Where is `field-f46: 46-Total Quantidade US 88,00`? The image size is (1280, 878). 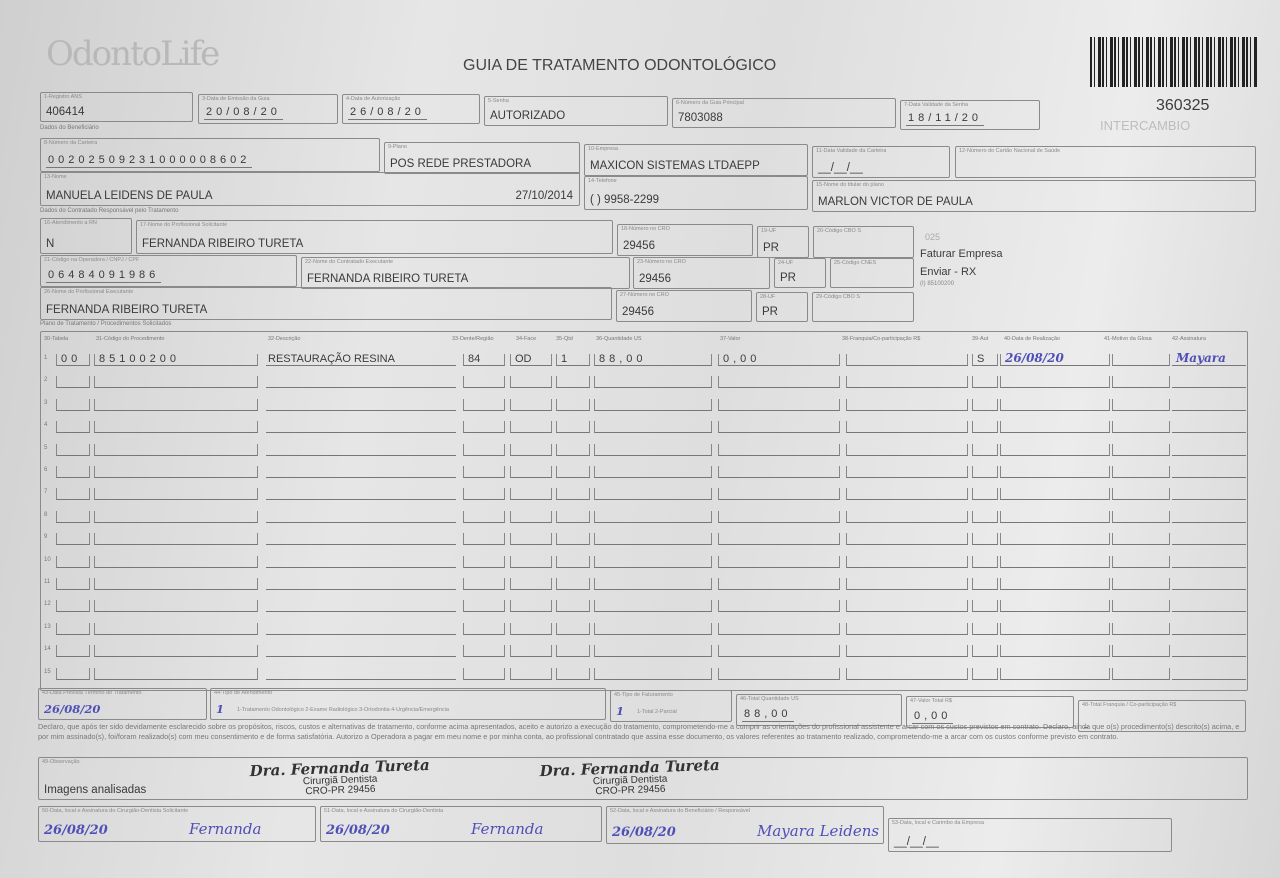 field-f46: 46-Total Quantidade US 88,00 is located at coordinates (819, 710).